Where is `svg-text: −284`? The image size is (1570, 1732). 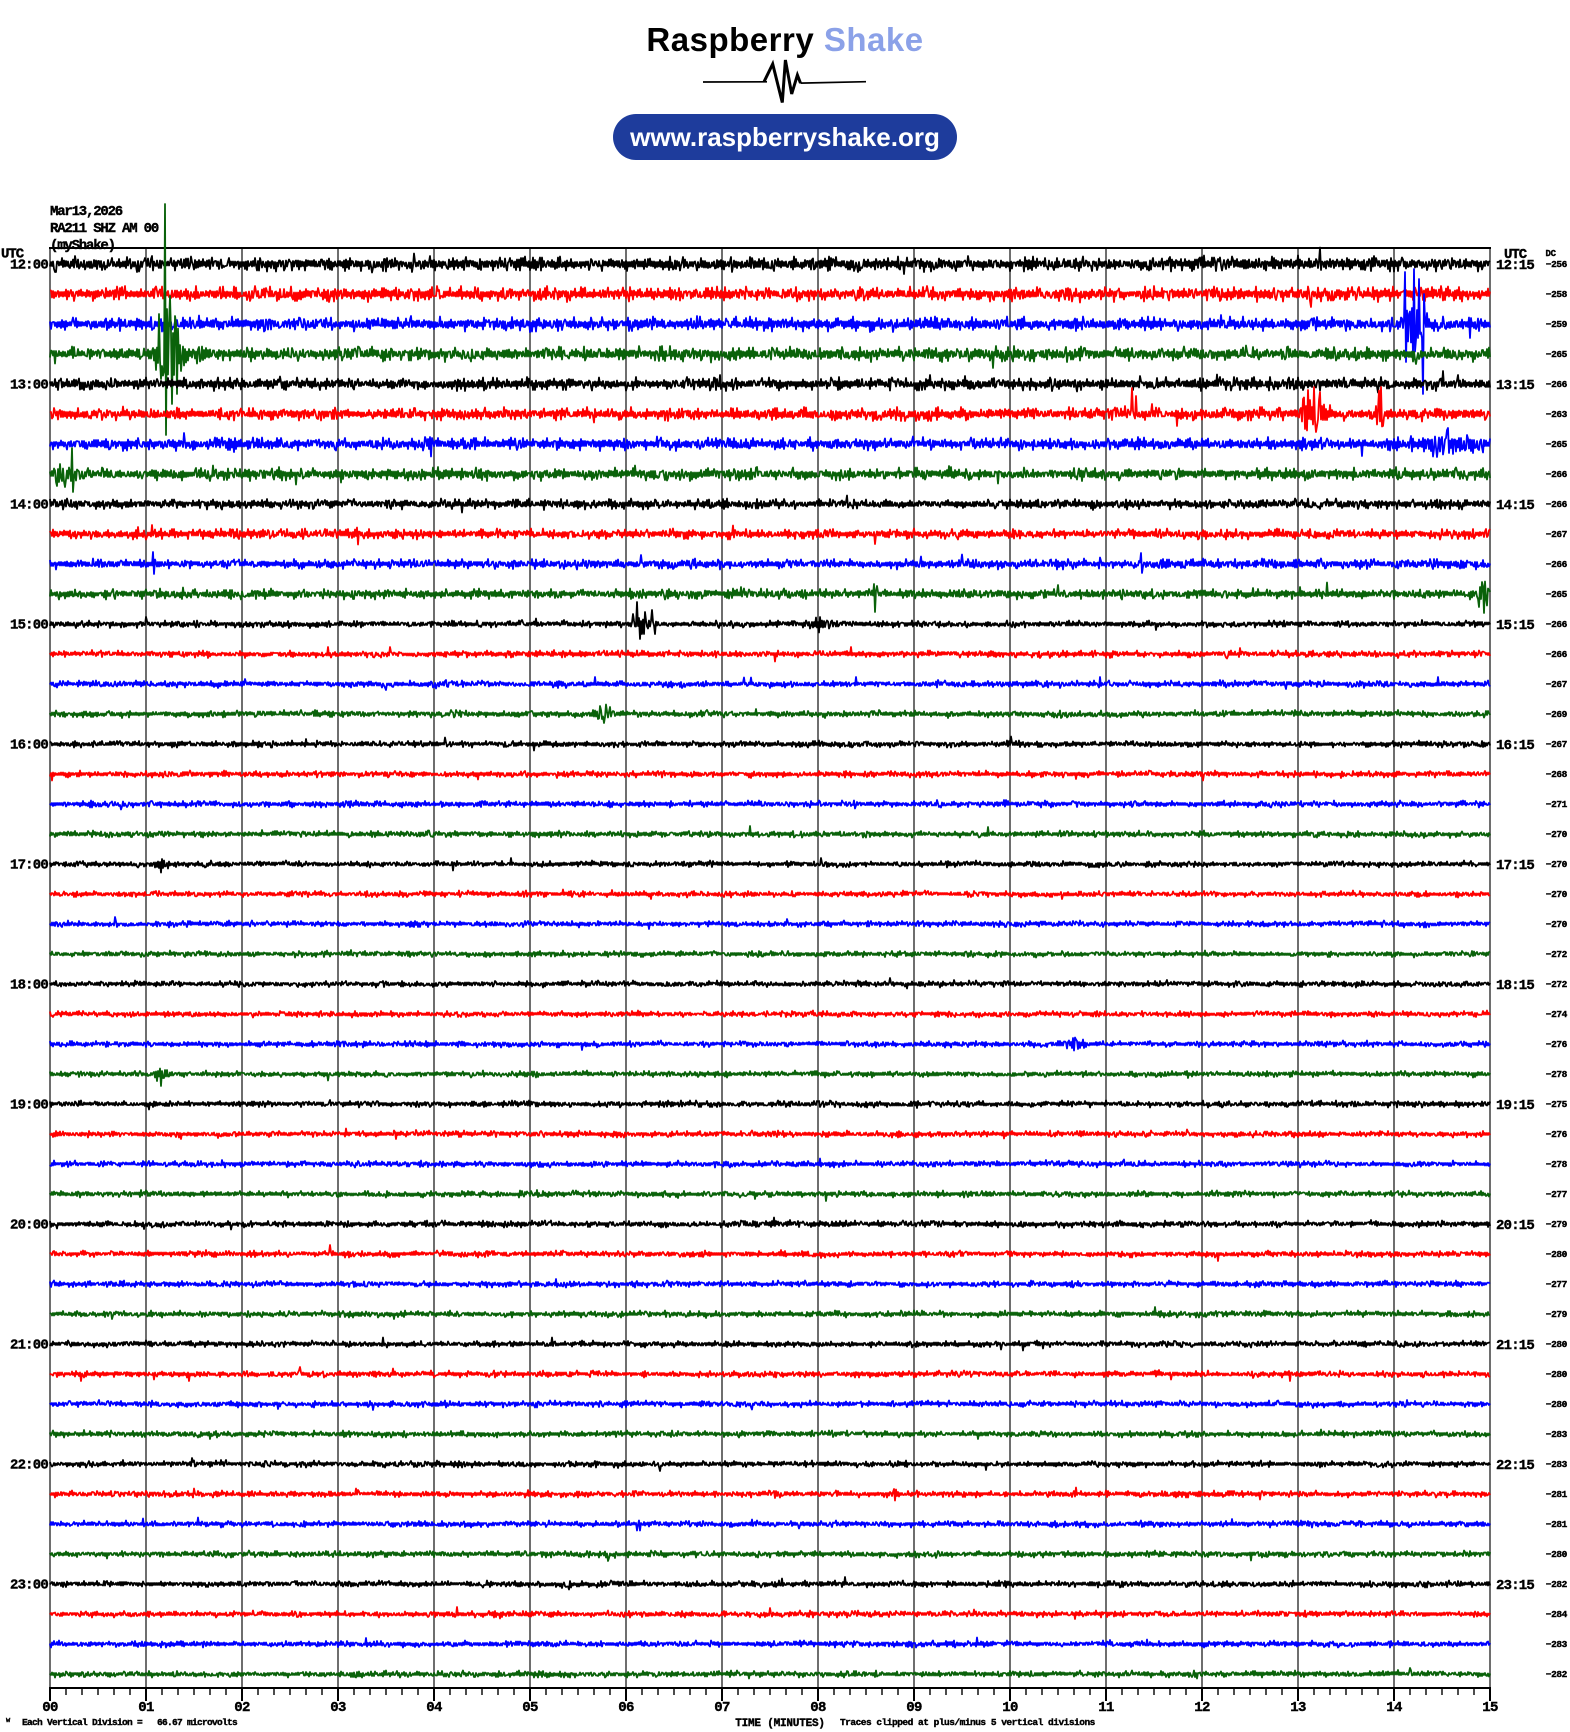 svg-text: −284 is located at coordinates (1557, 1614).